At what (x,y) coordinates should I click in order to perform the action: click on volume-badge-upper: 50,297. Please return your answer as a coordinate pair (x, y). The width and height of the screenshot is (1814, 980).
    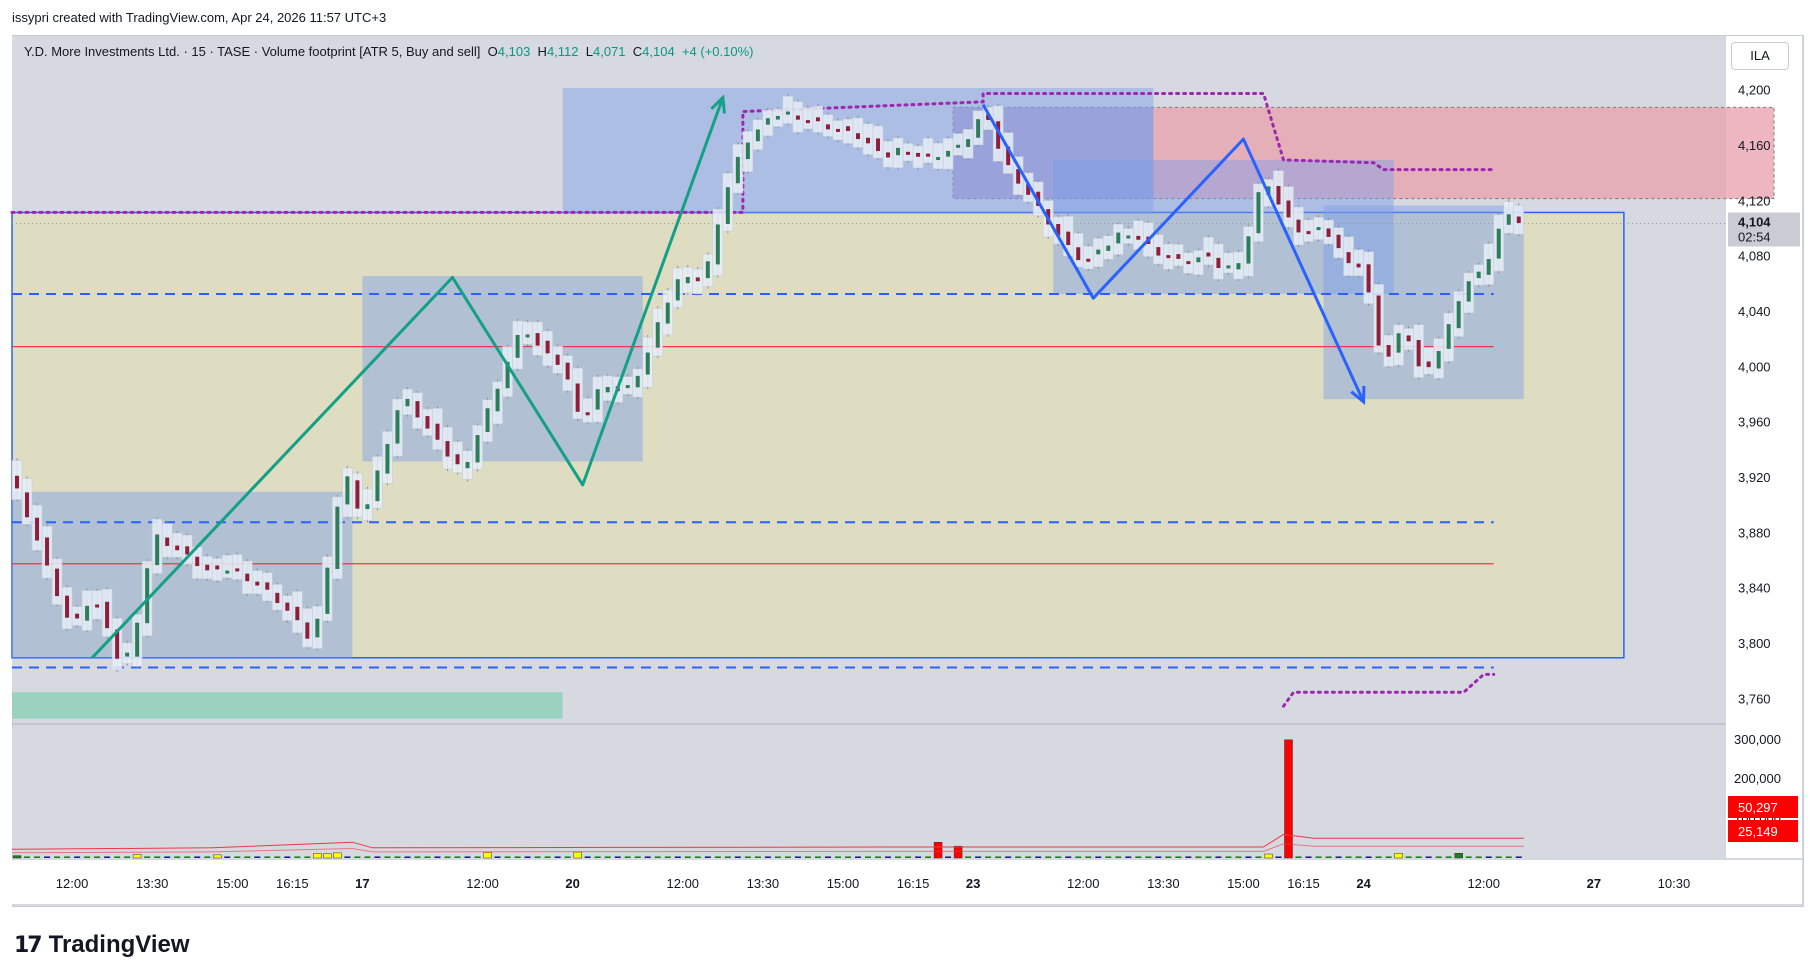
    Looking at the image, I should click on (1758, 807).